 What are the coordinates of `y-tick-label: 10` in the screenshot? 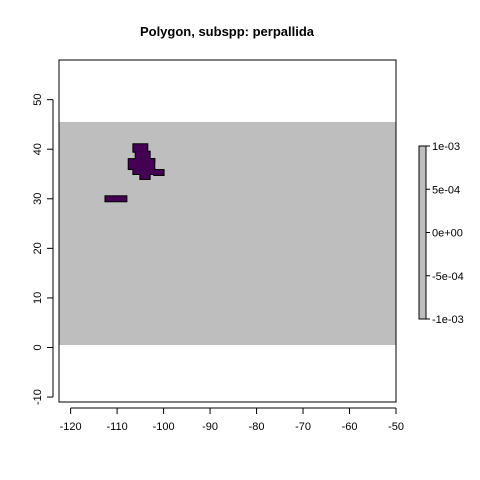 It's located at (38, 298).